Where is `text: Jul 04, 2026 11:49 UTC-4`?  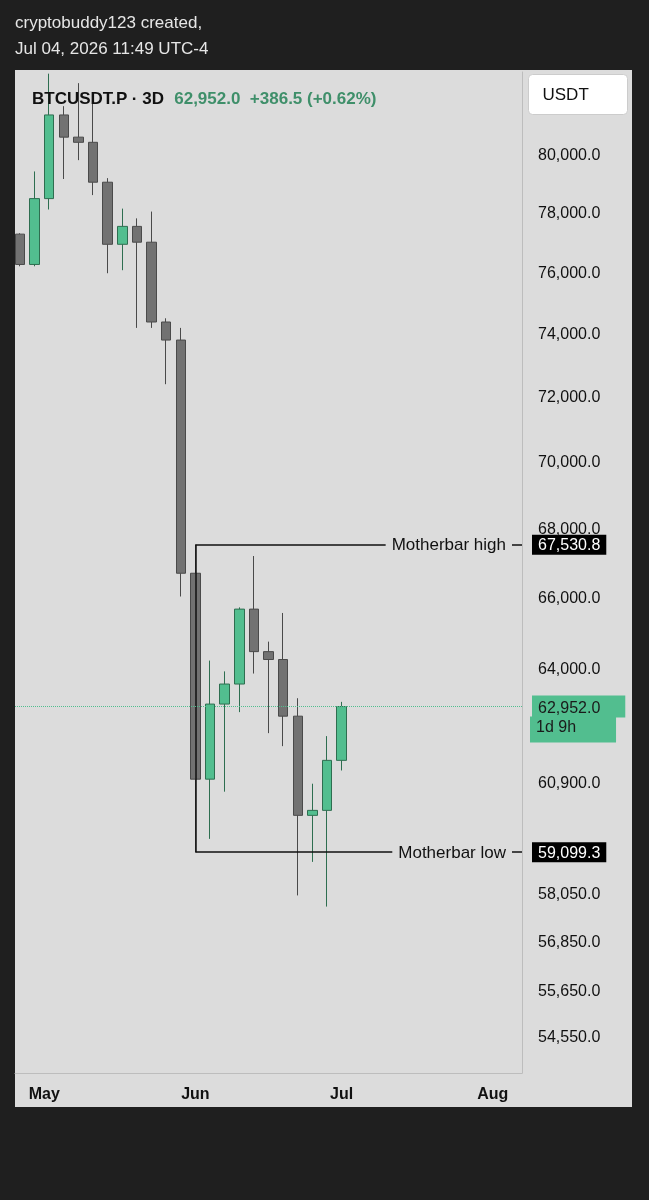 text: Jul 04, 2026 11:49 UTC-4 is located at coordinates (112, 48).